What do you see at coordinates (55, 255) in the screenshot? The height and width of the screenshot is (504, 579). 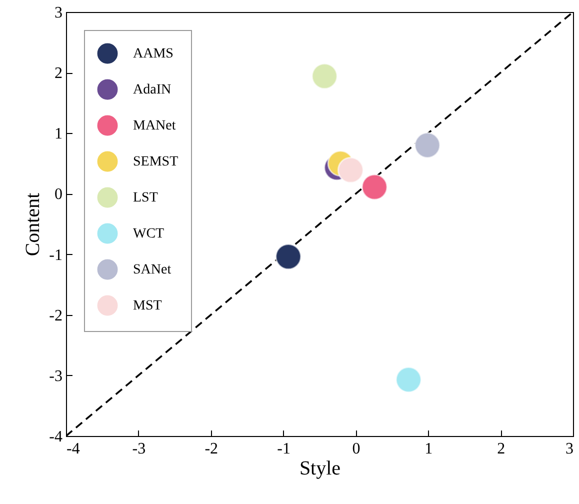 I see `y-tick-label: -1` at bounding box center [55, 255].